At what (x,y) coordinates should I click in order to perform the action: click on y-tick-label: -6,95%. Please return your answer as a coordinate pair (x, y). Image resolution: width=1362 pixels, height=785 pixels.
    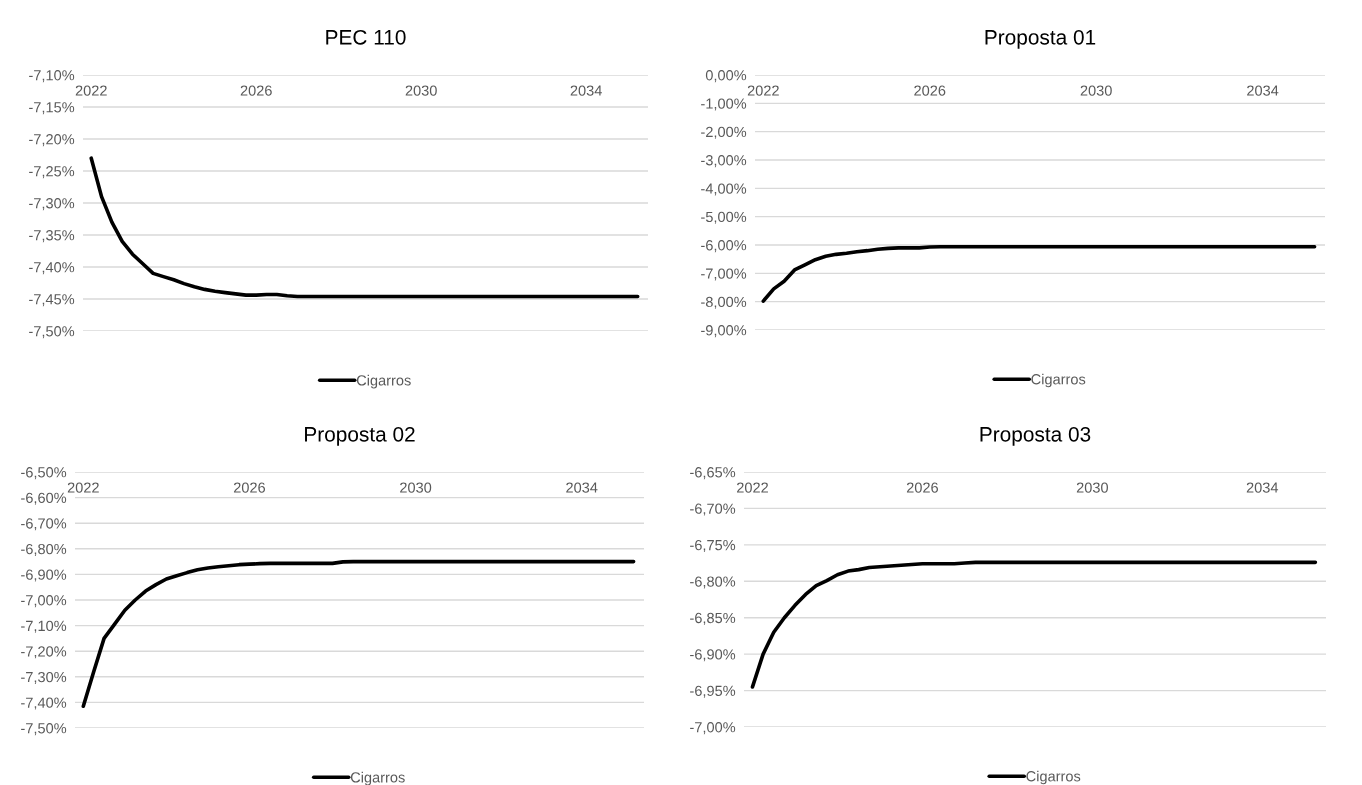
    Looking at the image, I should click on (713, 691).